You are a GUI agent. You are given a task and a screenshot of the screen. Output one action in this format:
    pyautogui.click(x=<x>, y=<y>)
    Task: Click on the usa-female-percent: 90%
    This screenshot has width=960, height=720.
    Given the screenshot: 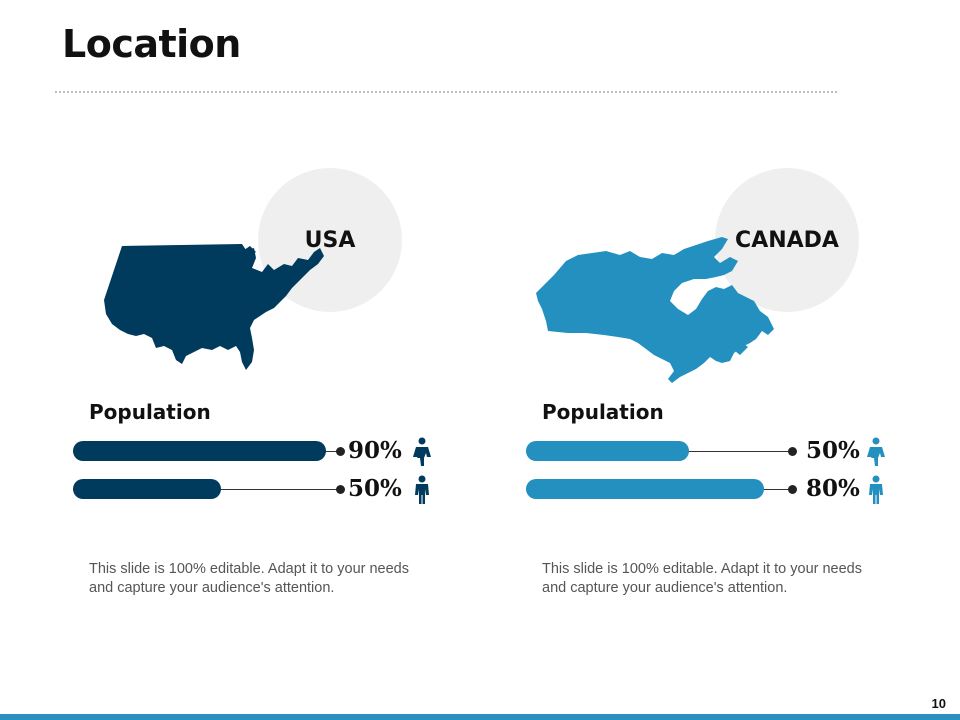 What is the action you would take?
    pyautogui.click(x=375, y=450)
    